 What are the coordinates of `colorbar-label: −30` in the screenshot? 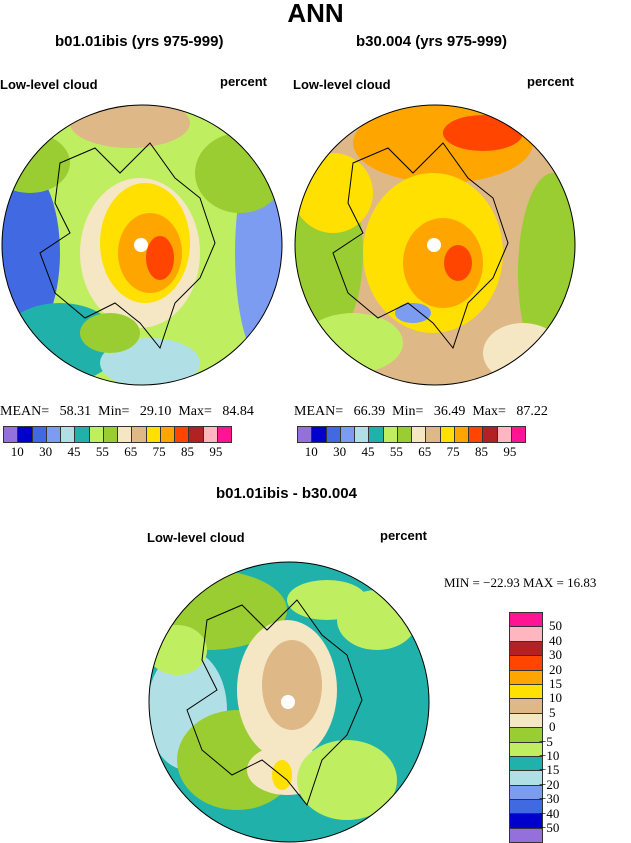 It's located at (549, 799).